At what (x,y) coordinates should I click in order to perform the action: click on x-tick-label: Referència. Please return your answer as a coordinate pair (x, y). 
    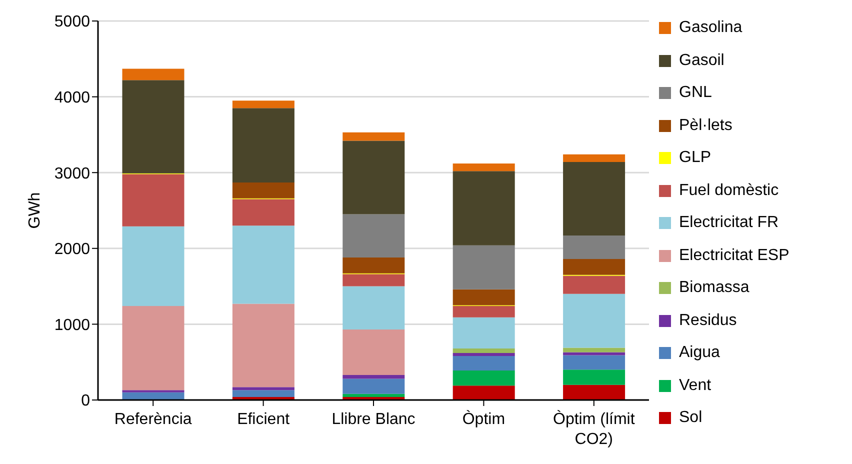
    Looking at the image, I should click on (153, 419).